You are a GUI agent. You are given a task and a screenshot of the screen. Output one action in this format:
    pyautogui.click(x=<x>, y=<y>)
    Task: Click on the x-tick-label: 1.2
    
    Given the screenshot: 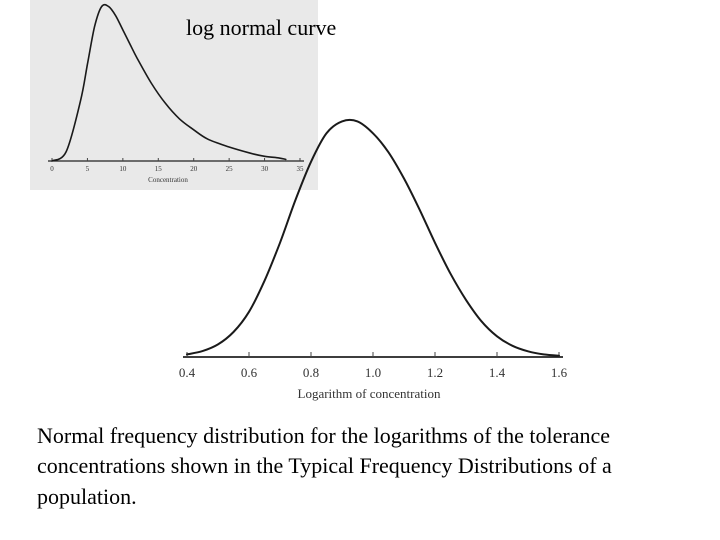 What is the action you would take?
    pyautogui.click(x=435, y=372)
    